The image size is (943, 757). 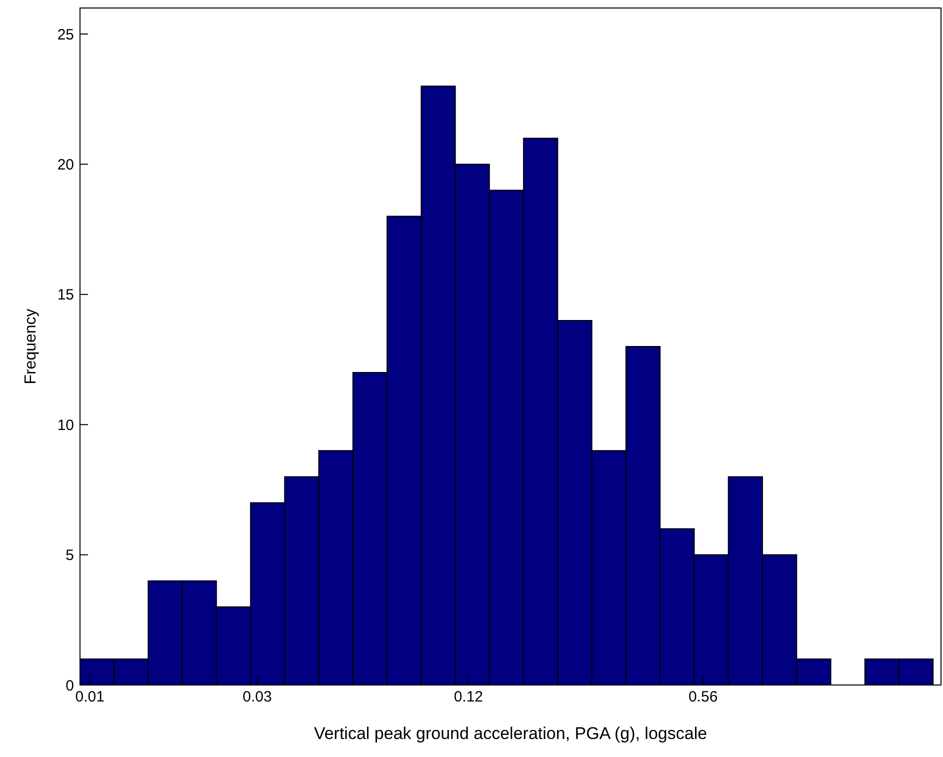 What do you see at coordinates (703, 697) in the screenshot?
I see `x-tick-label: 0.56` at bounding box center [703, 697].